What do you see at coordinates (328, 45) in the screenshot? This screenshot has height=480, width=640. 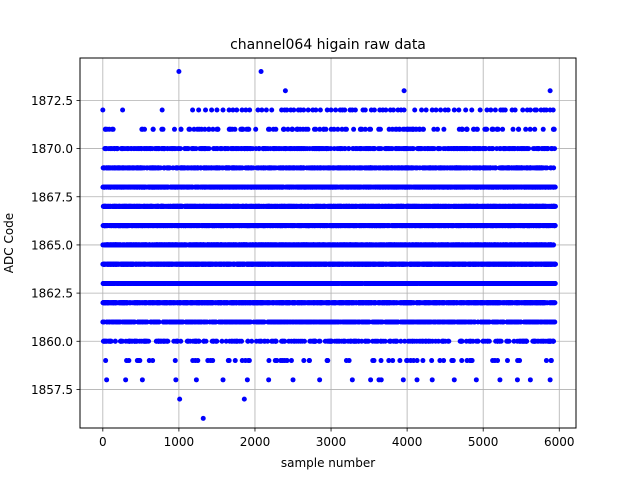 I see `chart-title: channel064 higain raw data` at bounding box center [328, 45].